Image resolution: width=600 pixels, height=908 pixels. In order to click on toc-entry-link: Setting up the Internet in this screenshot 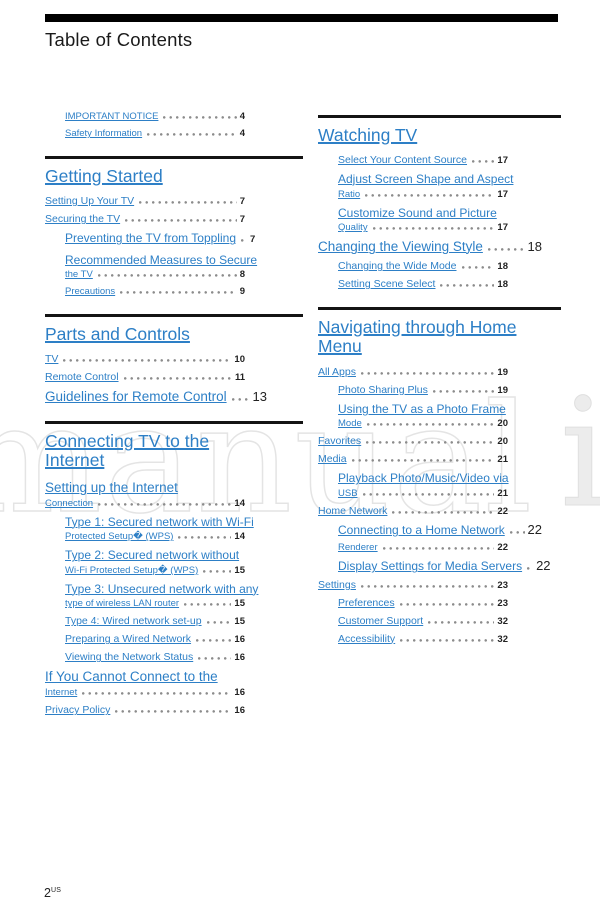, I will do `click(111, 487)`.